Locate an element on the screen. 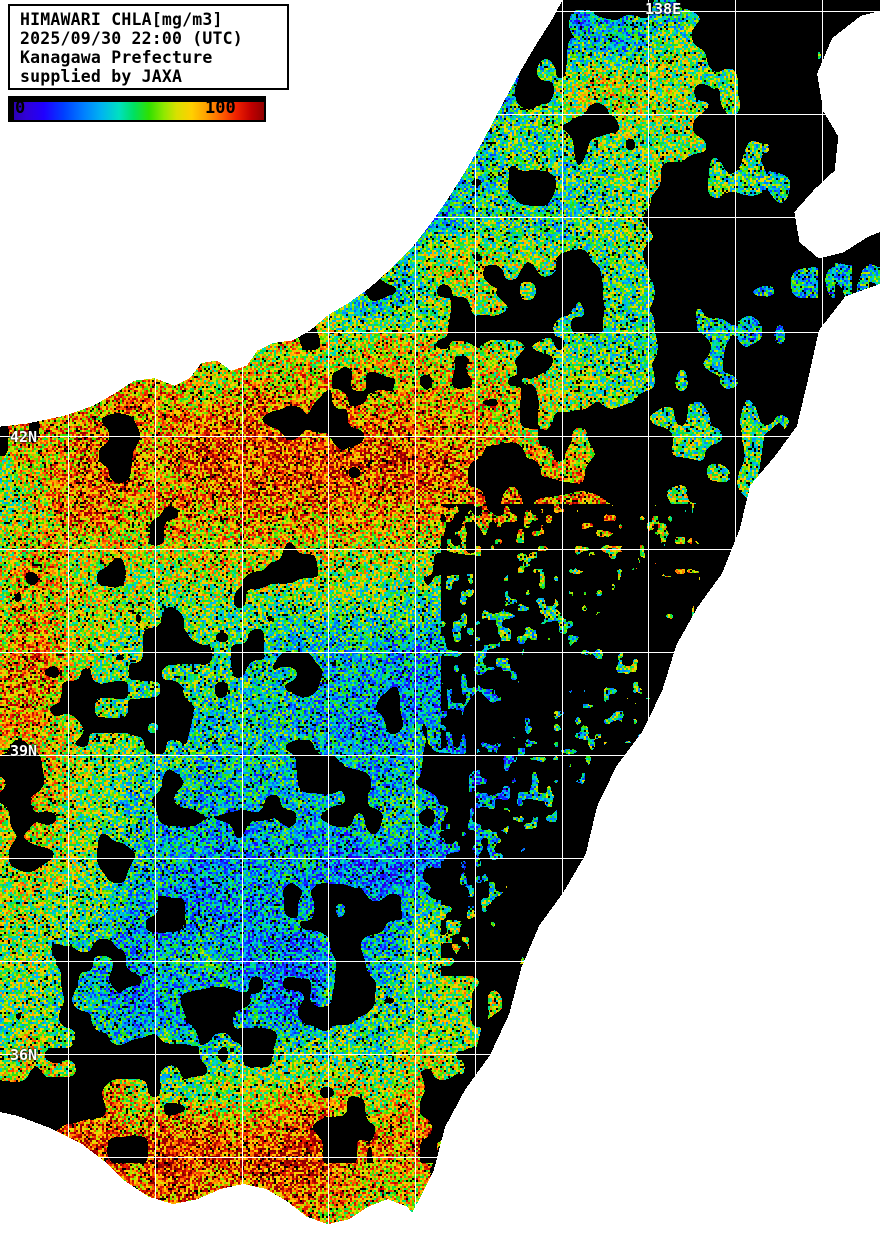  colorbar-max-label: 100 is located at coordinates (220, 108).